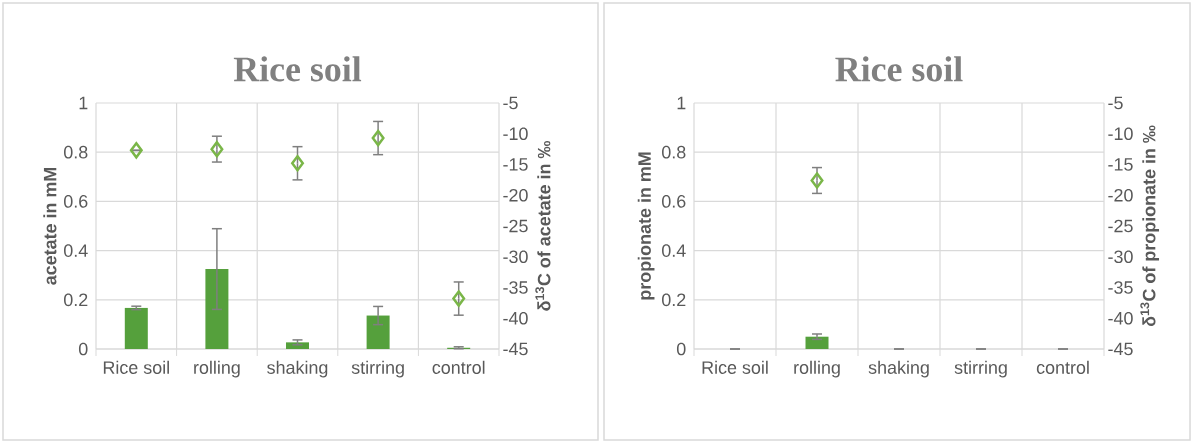  What do you see at coordinates (50, 226) in the screenshot?
I see `y-axis-title: acetate in mM` at bounding box center [50, 226].